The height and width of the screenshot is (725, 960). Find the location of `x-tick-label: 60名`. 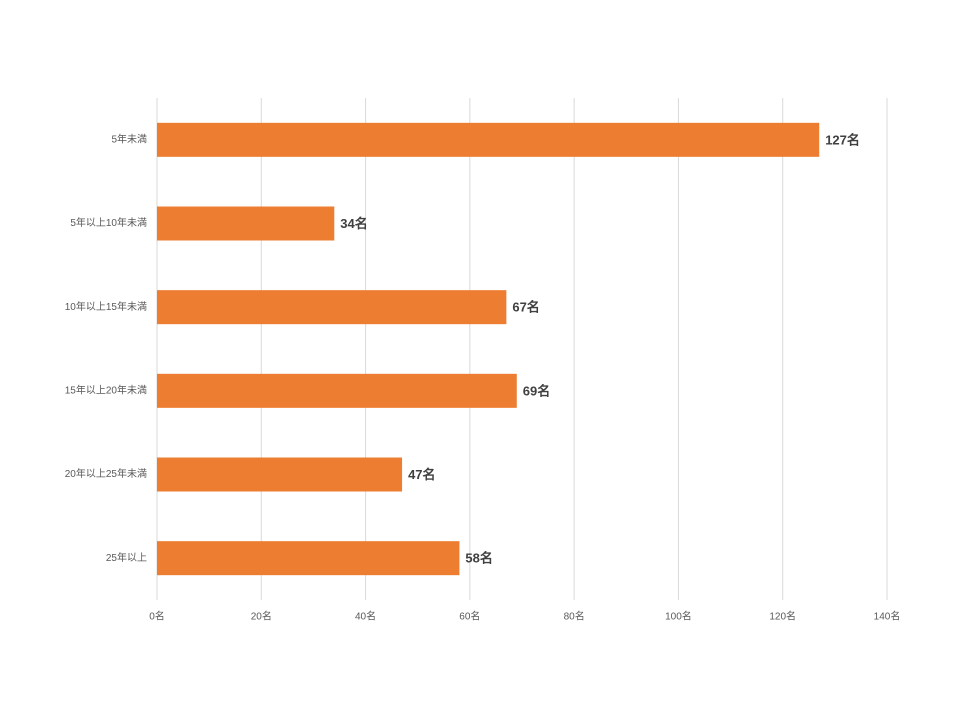

x-tick-label: 60名 is located at coordinates (469, 616).